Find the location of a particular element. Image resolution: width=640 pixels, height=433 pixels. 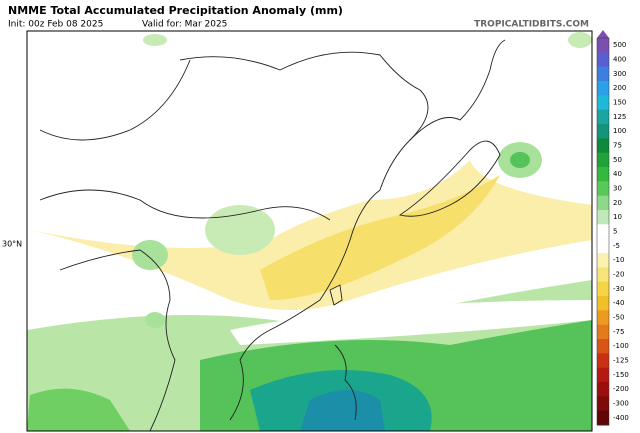

source: TROPICALTIDBITS.COM is located at coordinates (531, 25).